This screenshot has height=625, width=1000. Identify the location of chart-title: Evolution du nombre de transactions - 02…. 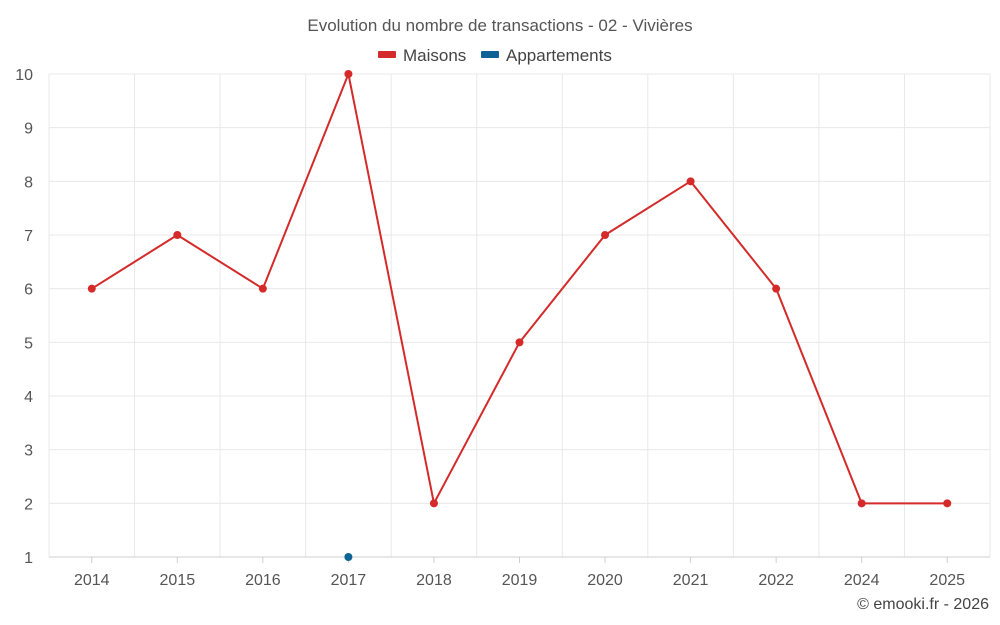
(499, 25).